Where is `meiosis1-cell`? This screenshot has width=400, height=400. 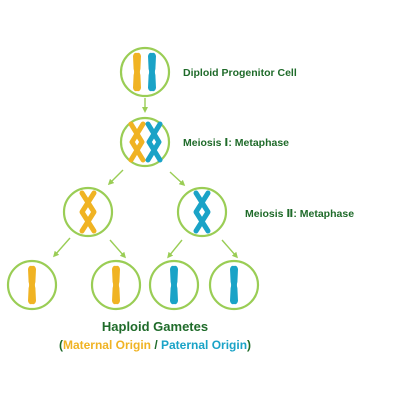
meiosis1-cell is located at coordinates (145, 142).